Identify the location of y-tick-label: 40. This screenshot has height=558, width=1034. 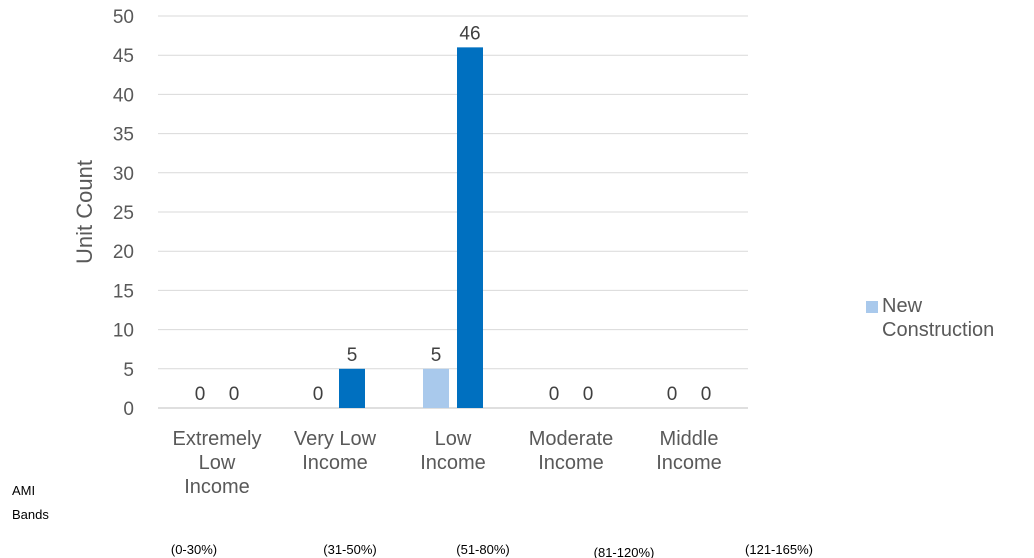
(123, 95).